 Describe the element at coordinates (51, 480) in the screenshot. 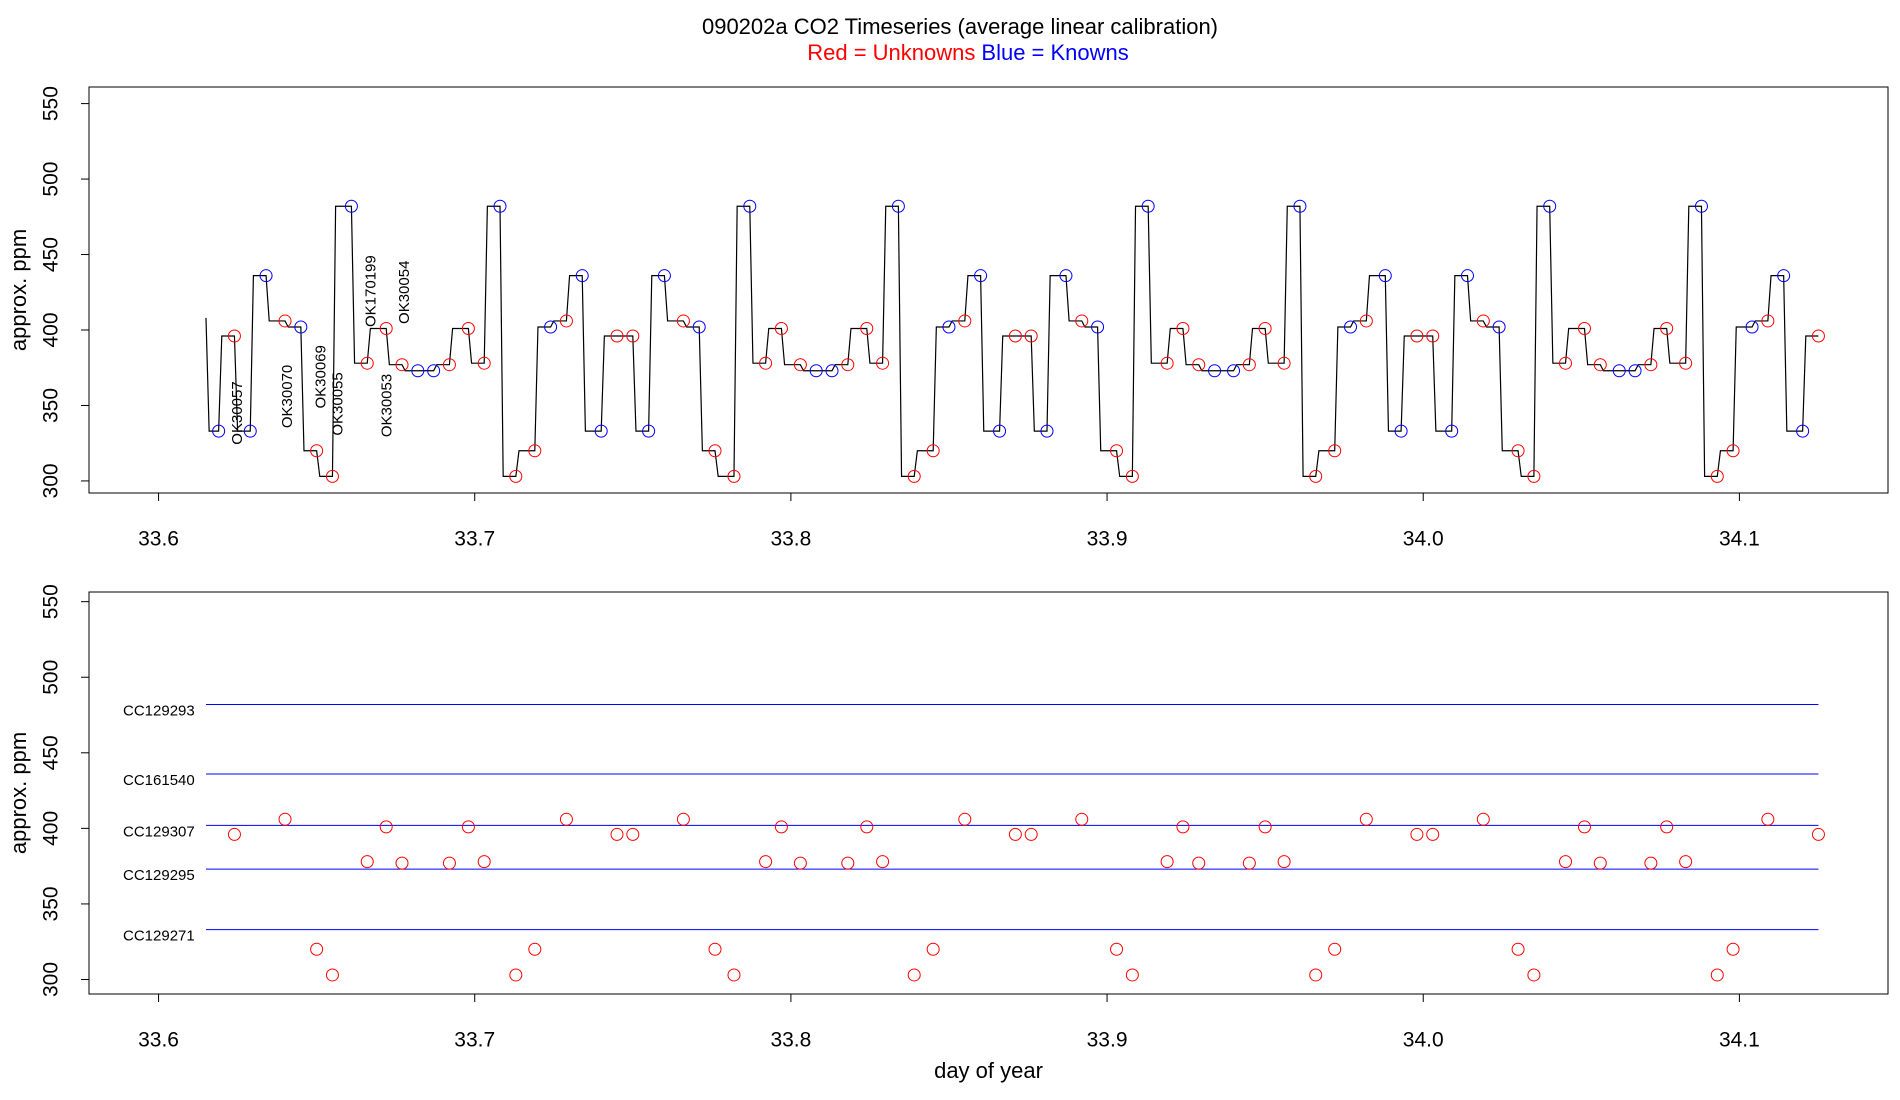

I see `y-tick-label: 300` at that location.